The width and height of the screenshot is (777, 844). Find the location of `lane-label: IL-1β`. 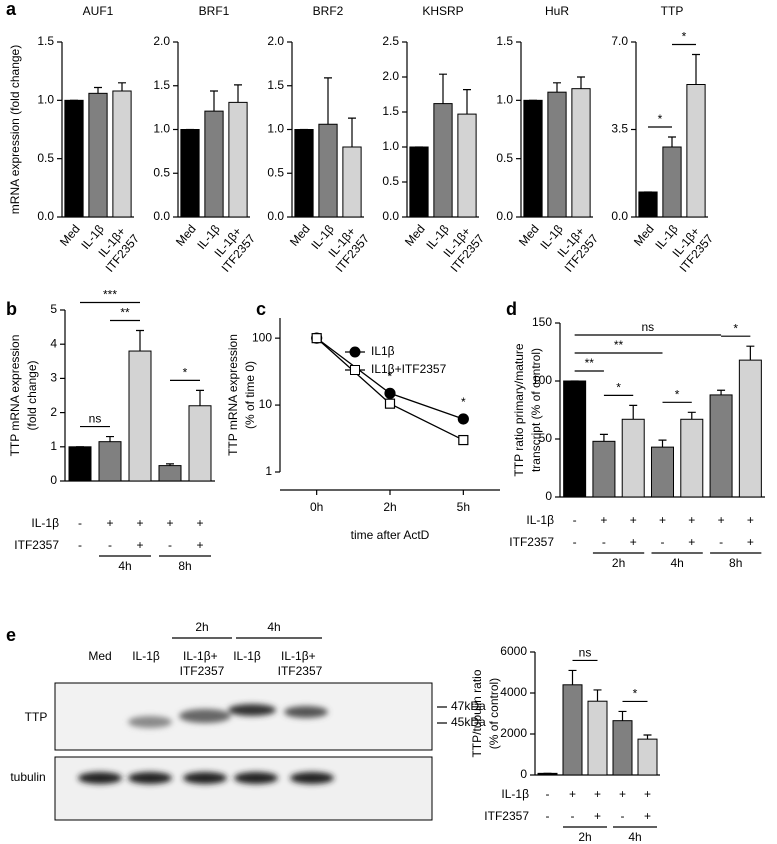

lane-label: IL-1β is located at coordinates (247, 656).